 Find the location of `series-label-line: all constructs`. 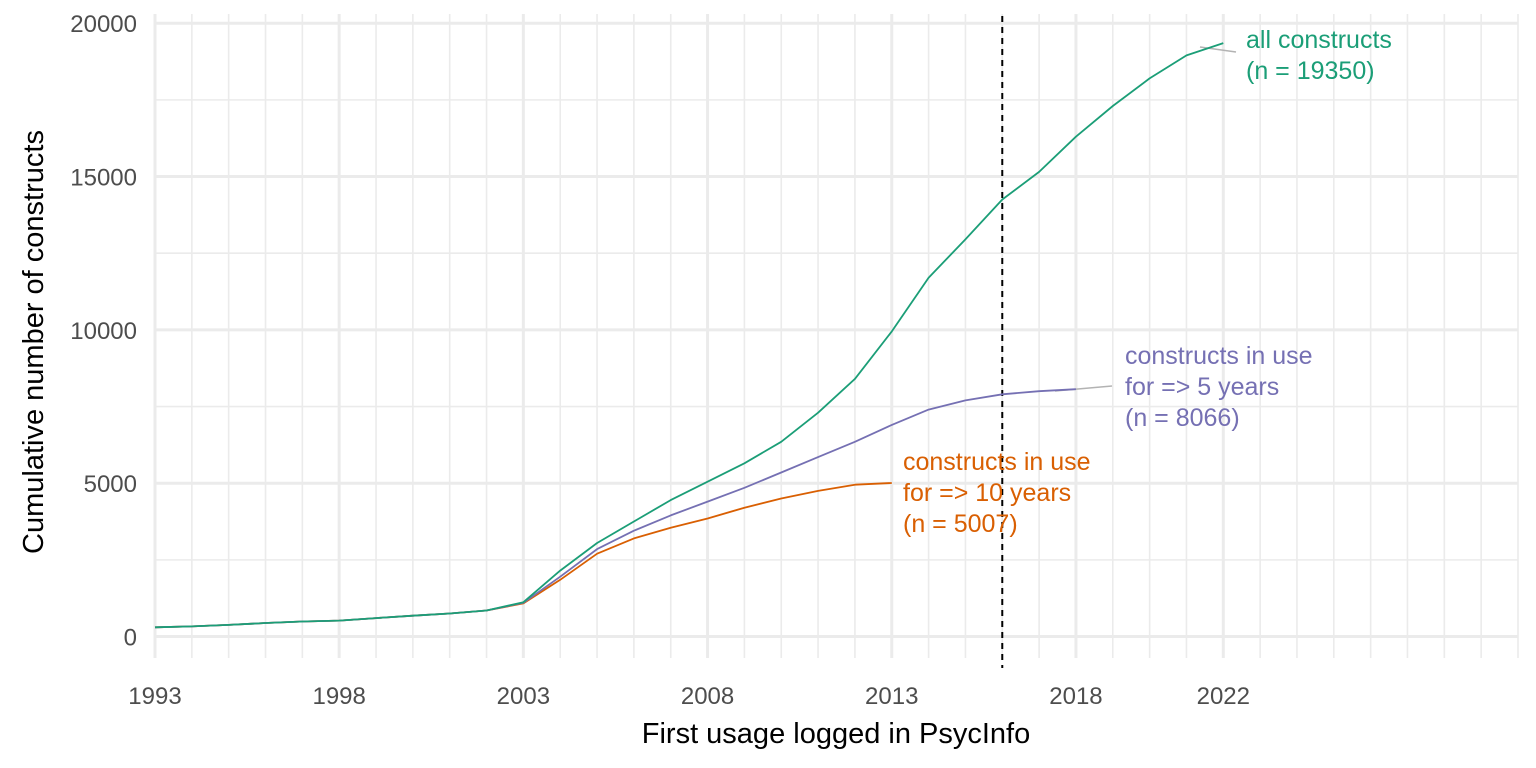

series-label-line: all constructs is located at coordinates (1319, 40).